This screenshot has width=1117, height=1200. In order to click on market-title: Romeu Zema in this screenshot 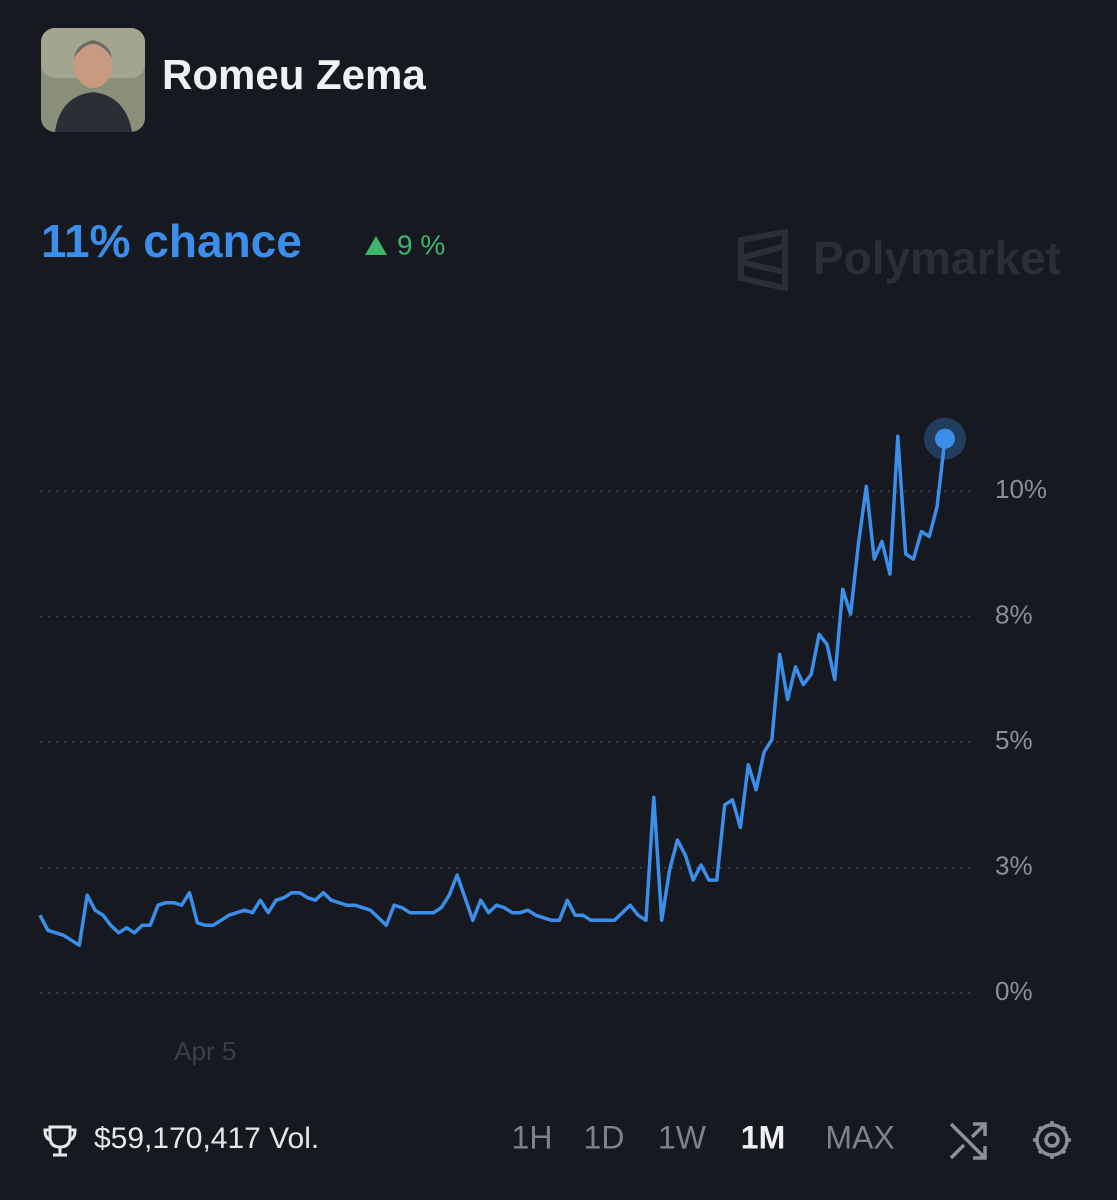, I will do `click(294, 74)`.